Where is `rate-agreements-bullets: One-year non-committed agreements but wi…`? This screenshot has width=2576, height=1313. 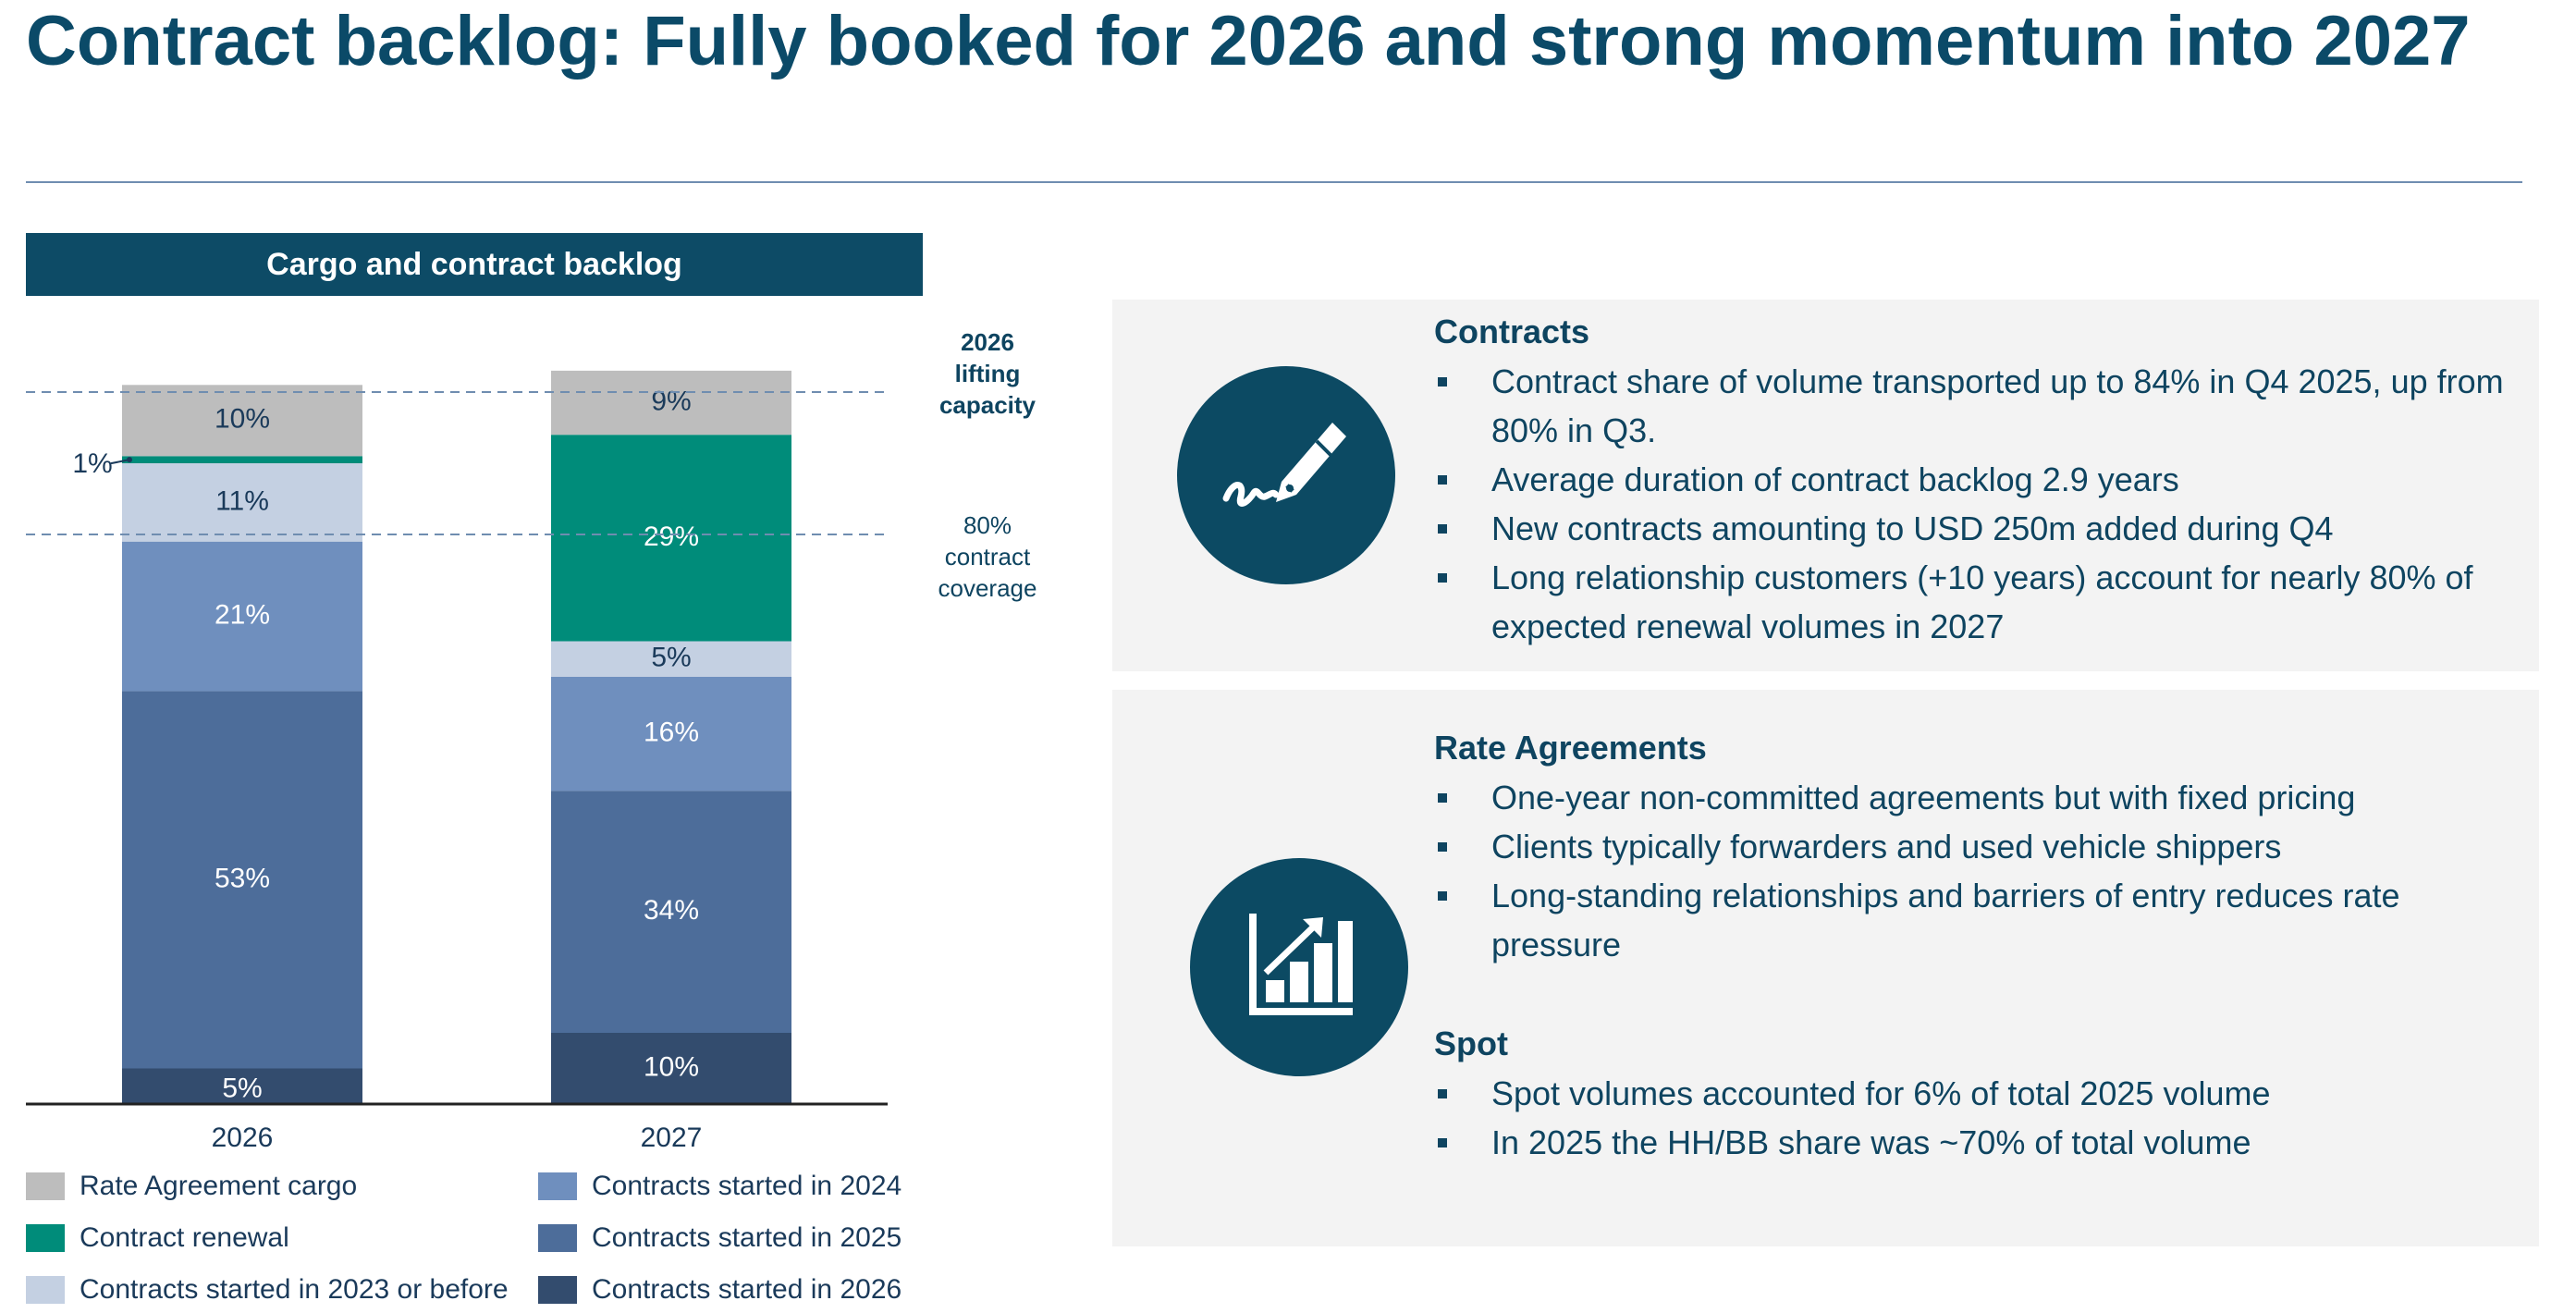 rate-agreements-bullets: One-year non-committed agreements but wi… is located at coordinates (1965, 871).